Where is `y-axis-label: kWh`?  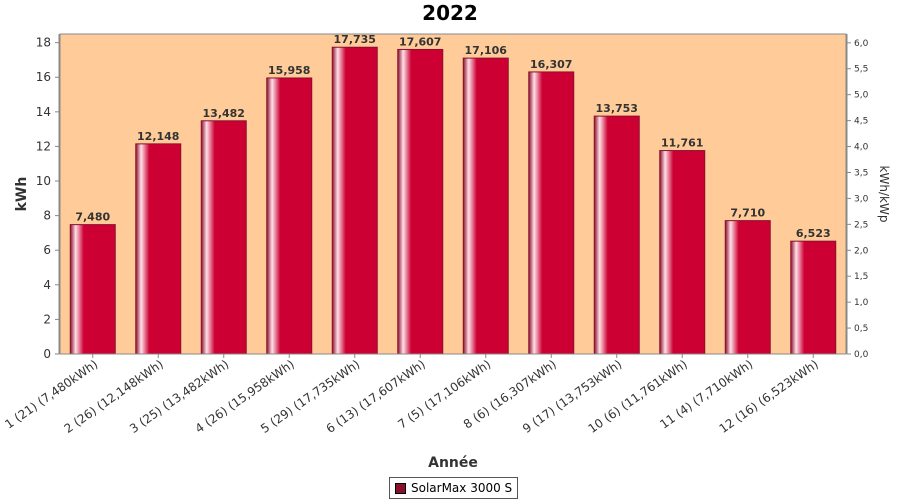
y-axis-label: kWh is located at coordinates (22, 194).